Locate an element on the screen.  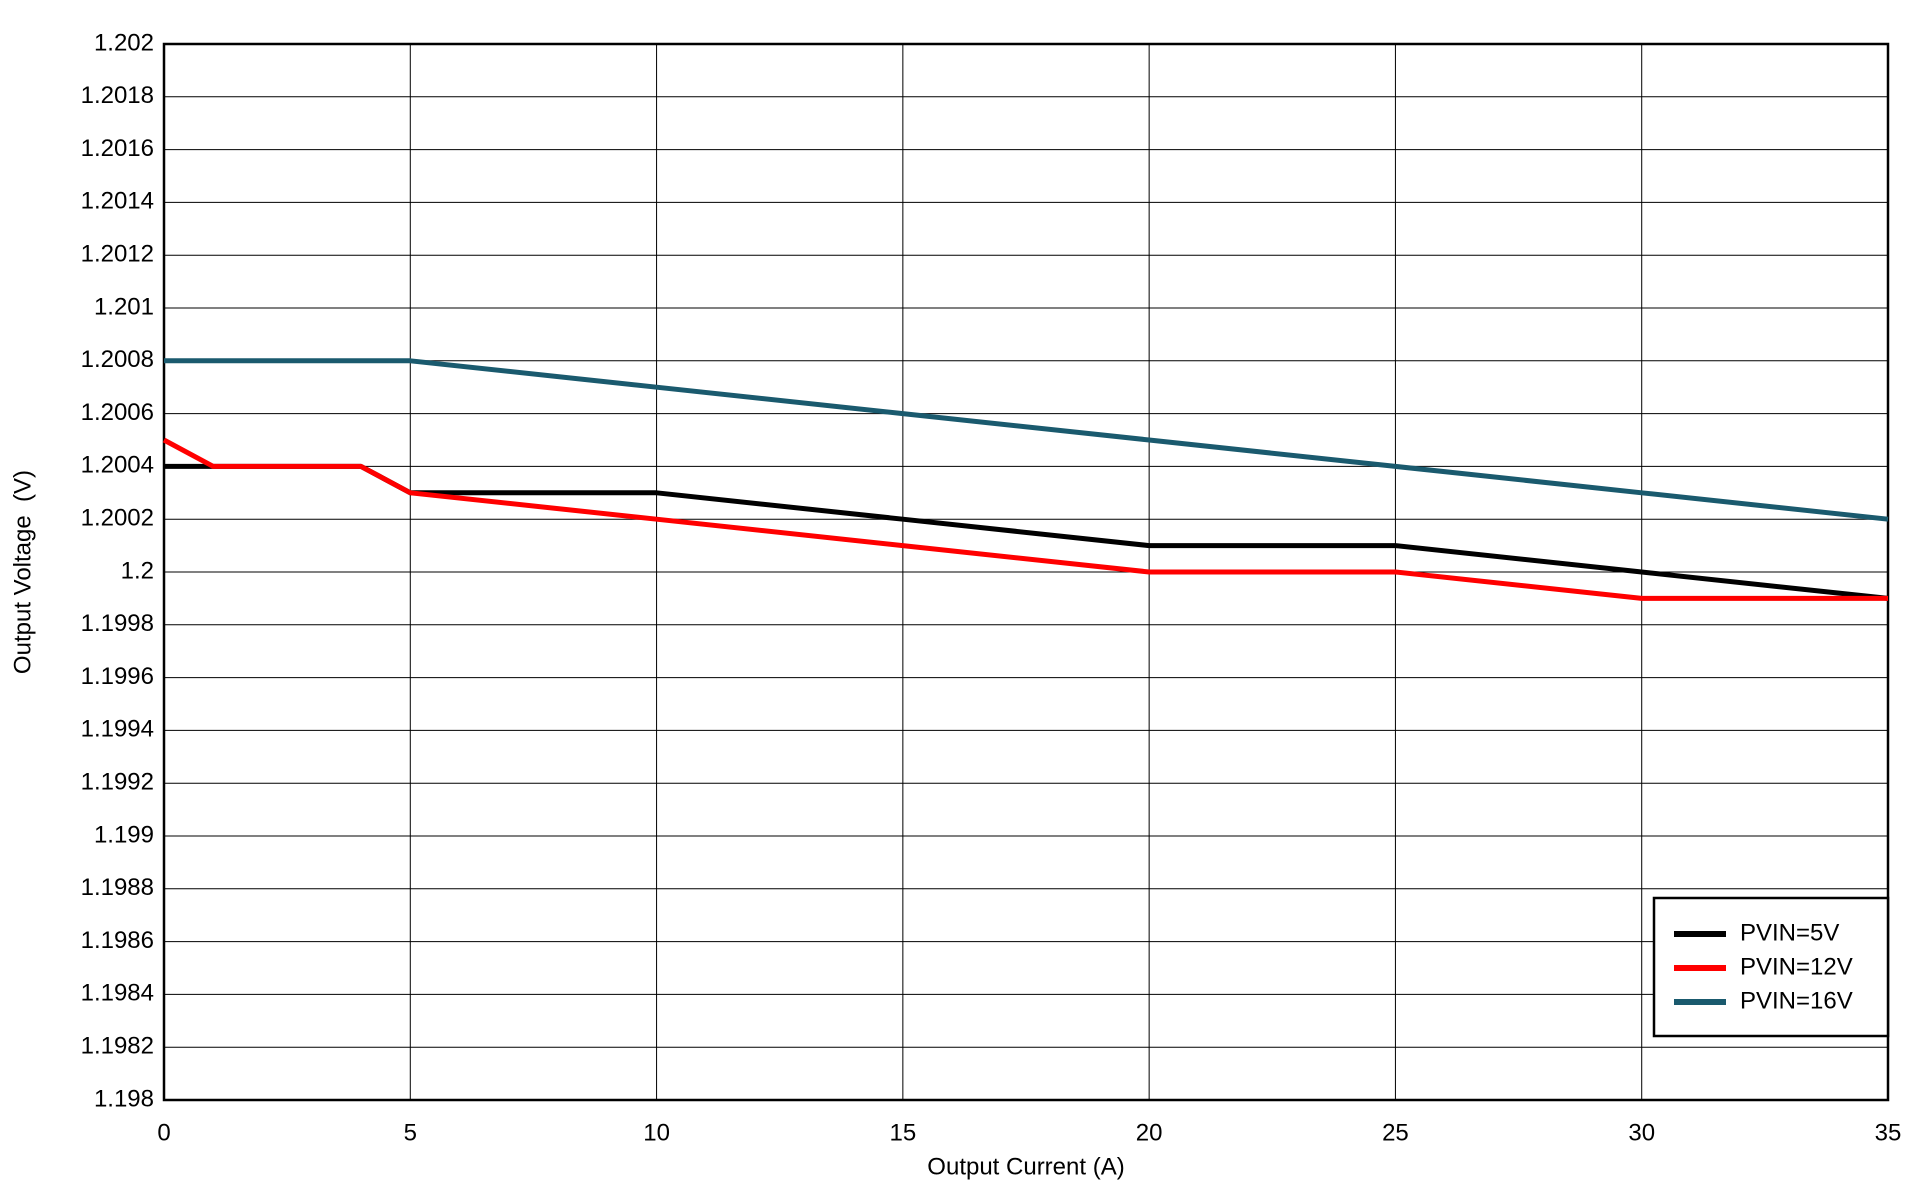
legend-label: PVIN=16V is located at coordinates (1796, 1000).